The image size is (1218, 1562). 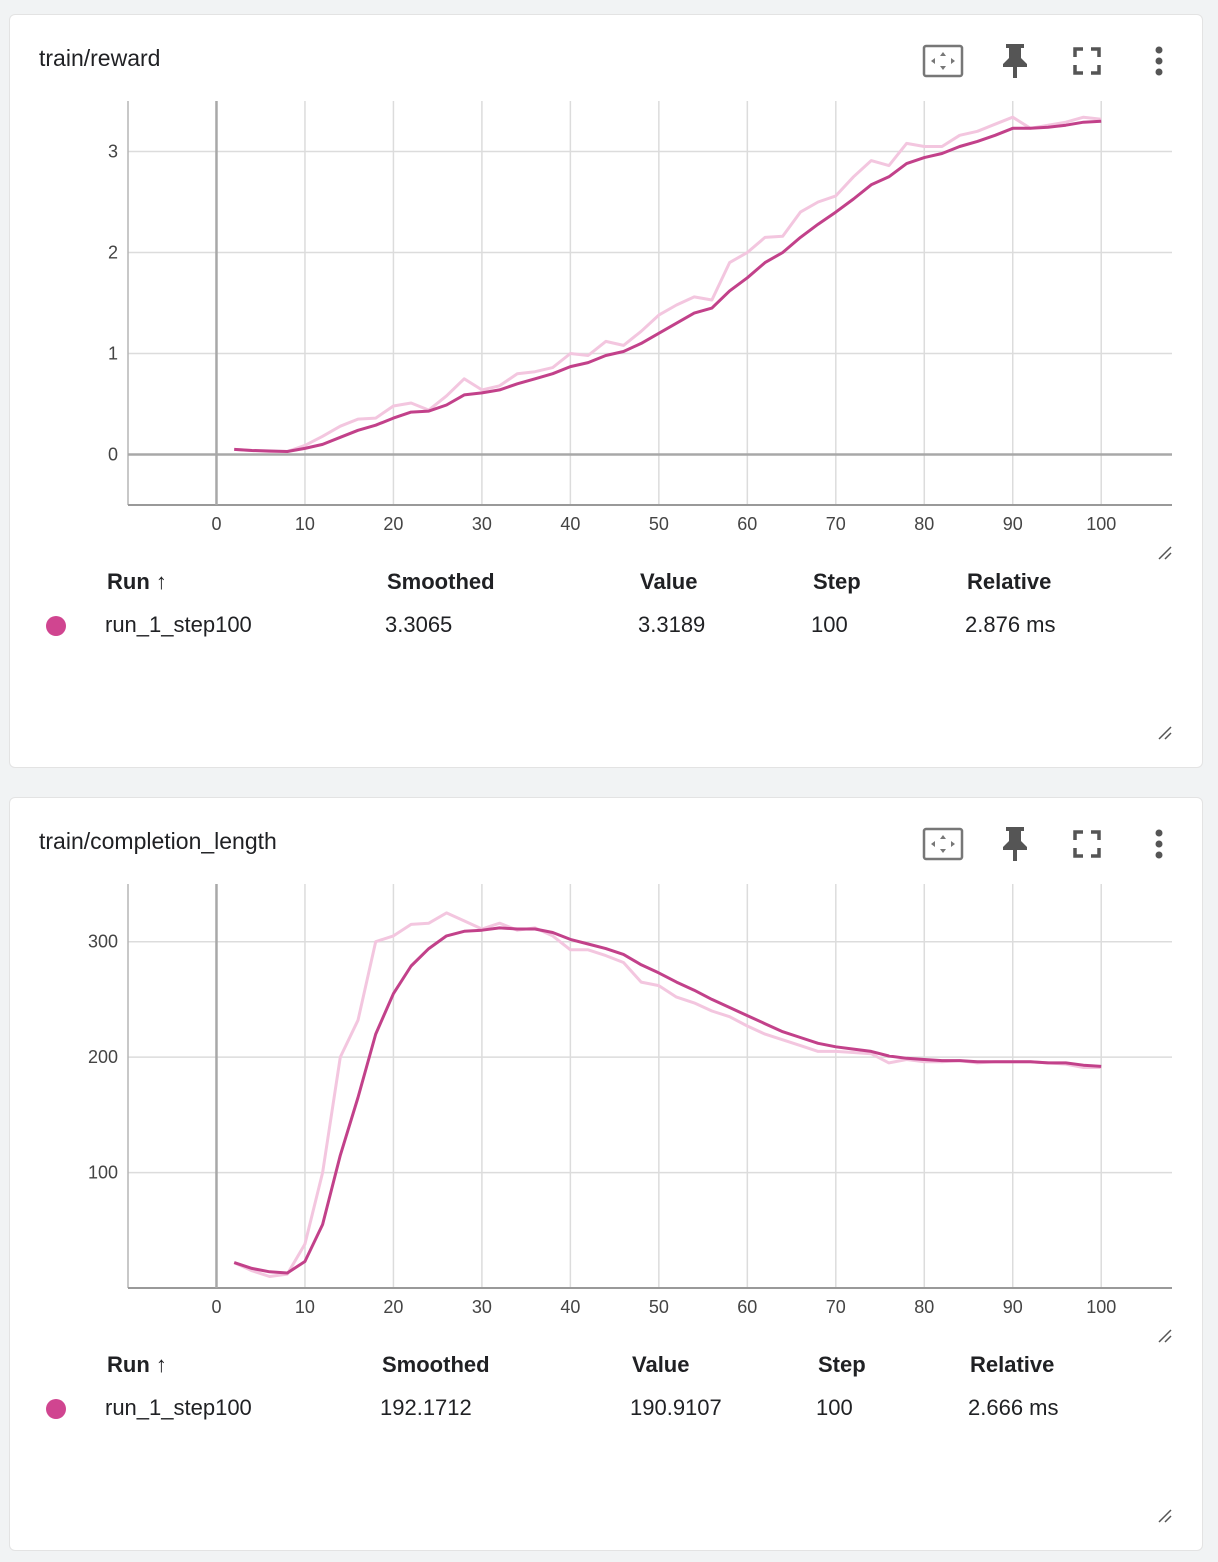 What do you see at coordinates (158, 841) in the screenshot?
I see `card-title: train/completion_length` at bounding box center [158, 841].